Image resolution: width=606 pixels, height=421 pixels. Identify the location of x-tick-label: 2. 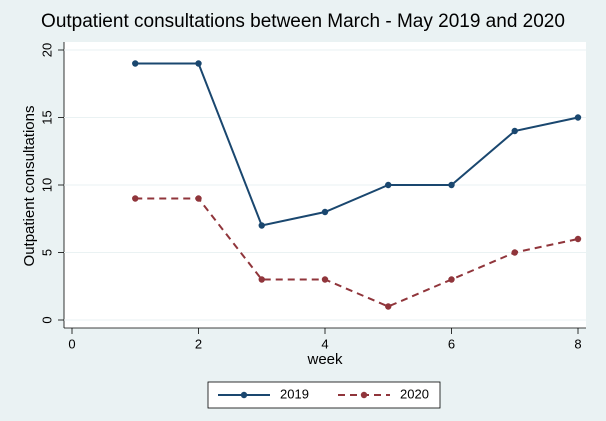
(198, 343).